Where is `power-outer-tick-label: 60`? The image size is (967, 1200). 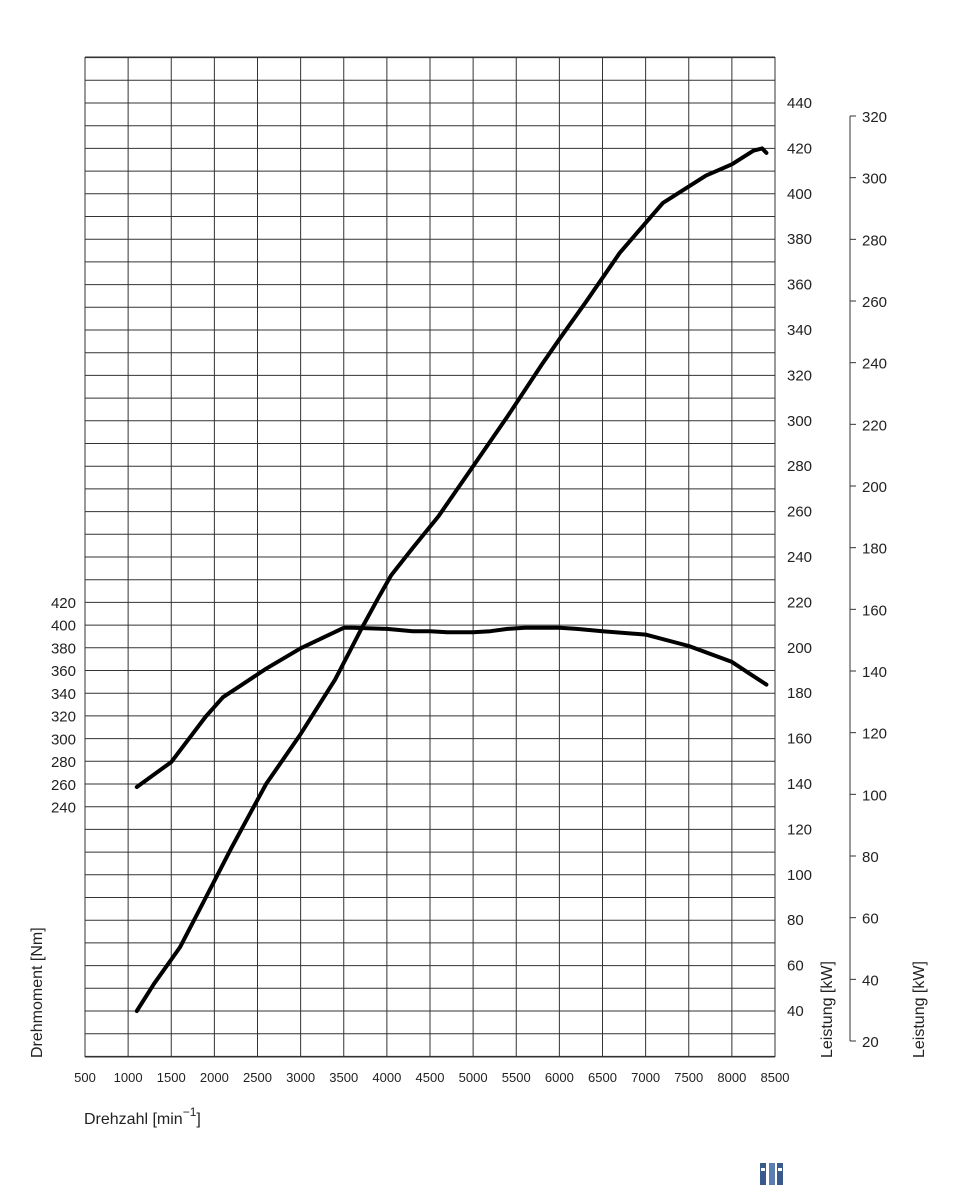 power-outer-tick-label: 60 is located at coordinates (870, 919).